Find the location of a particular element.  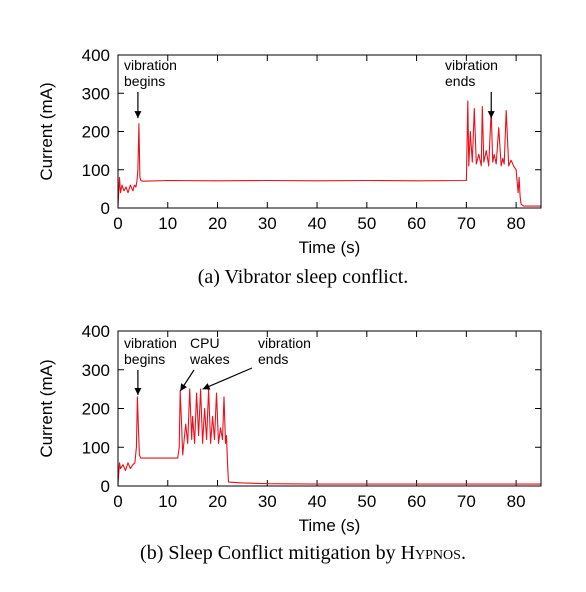

chart-a-xtick-label: 0 is located at coordinates (117, 223).